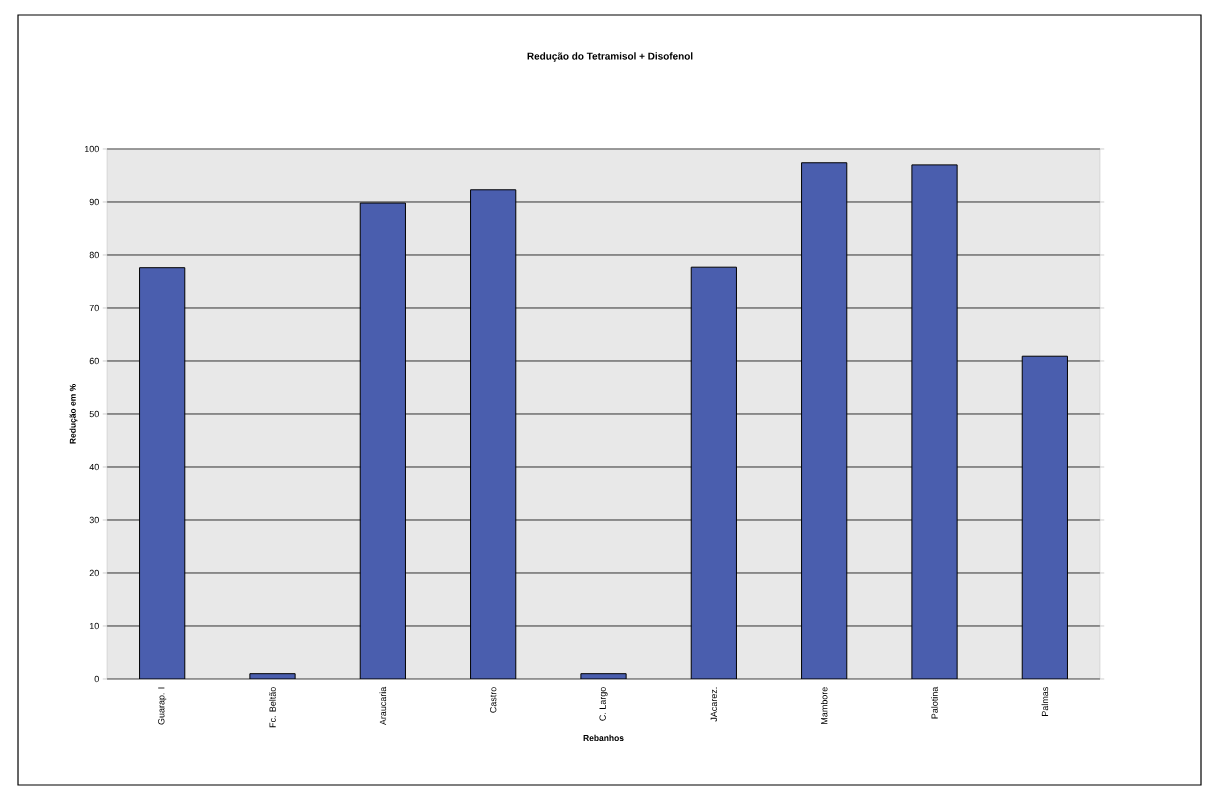  Describe the element at coordinates (934, 702) in the screenshot. I see `x-tick-label: Palotina` at that location.